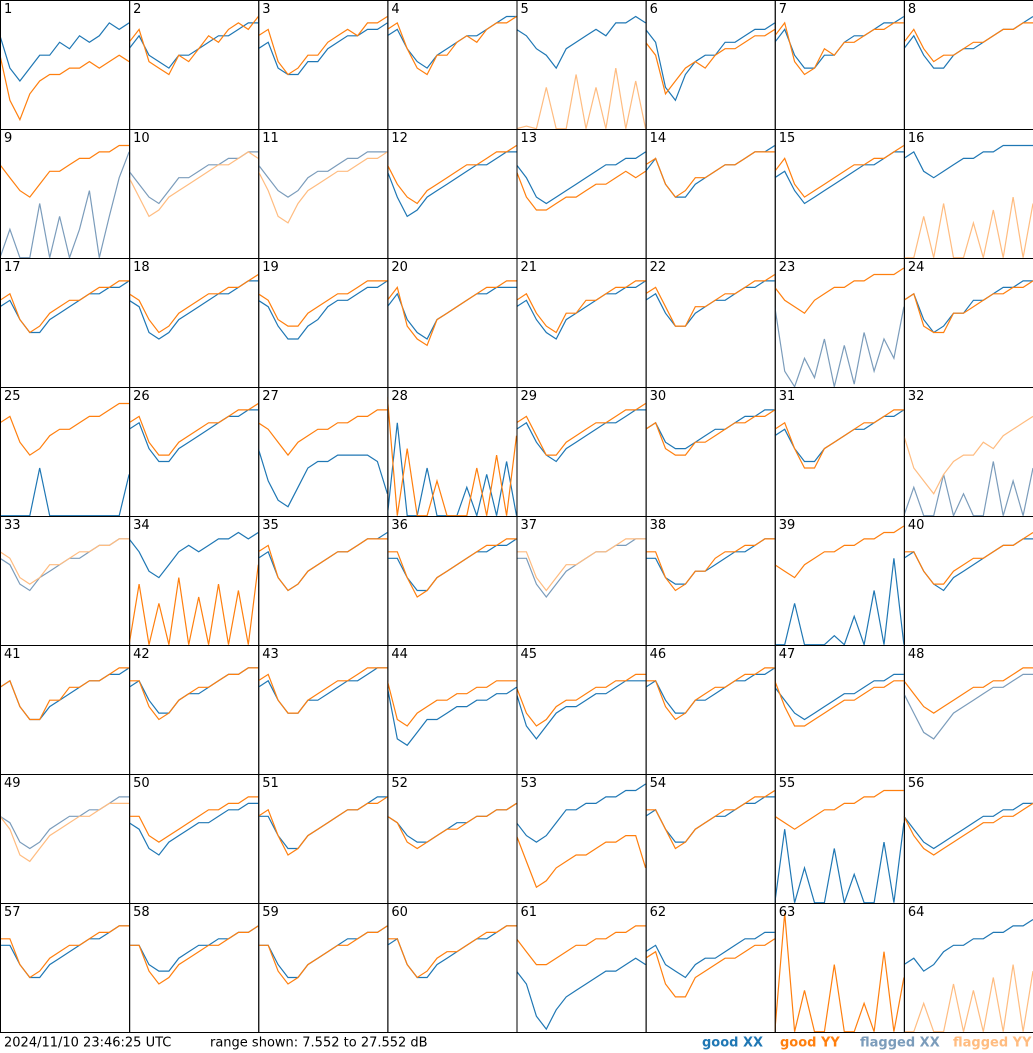  What do you see at coordinates (399, 783) in the screenshot?
I see `panel-label: 52` at bounding box center [399, 783].